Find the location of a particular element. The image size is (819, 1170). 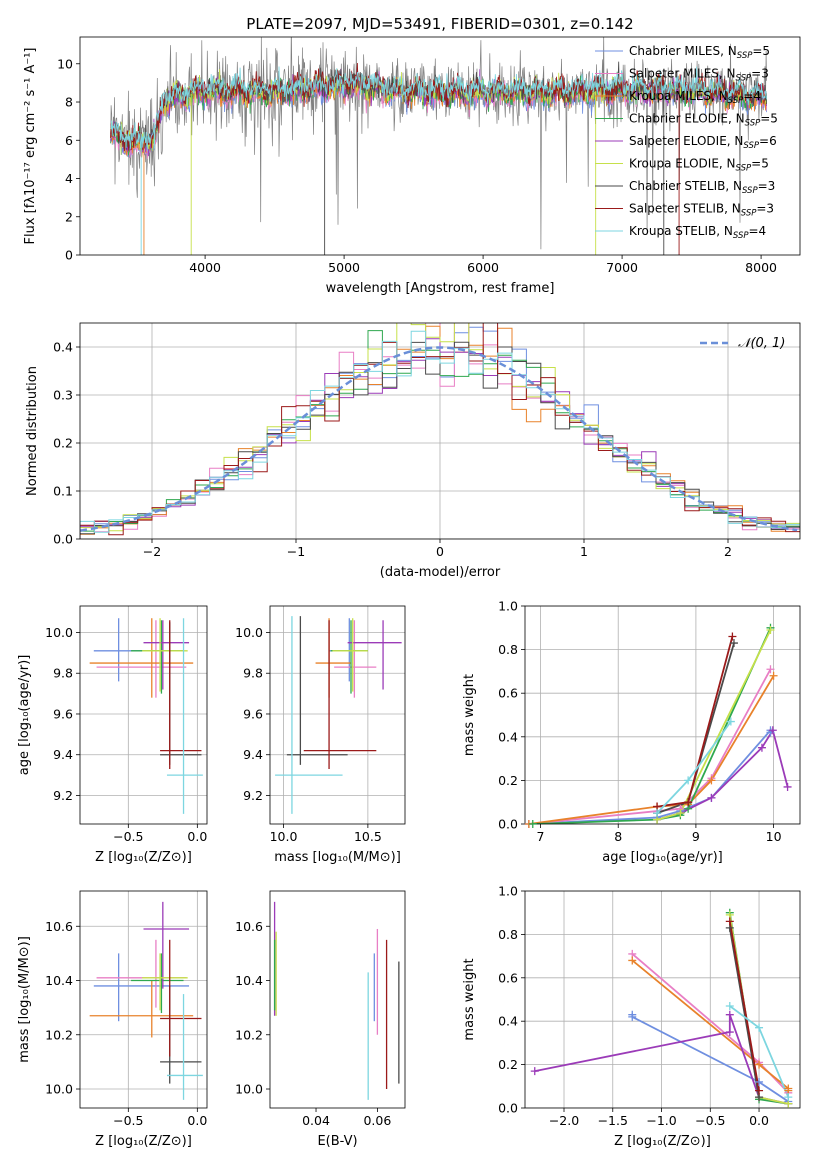

x-tick-label: 6000 is located at coordinates (483, 267).